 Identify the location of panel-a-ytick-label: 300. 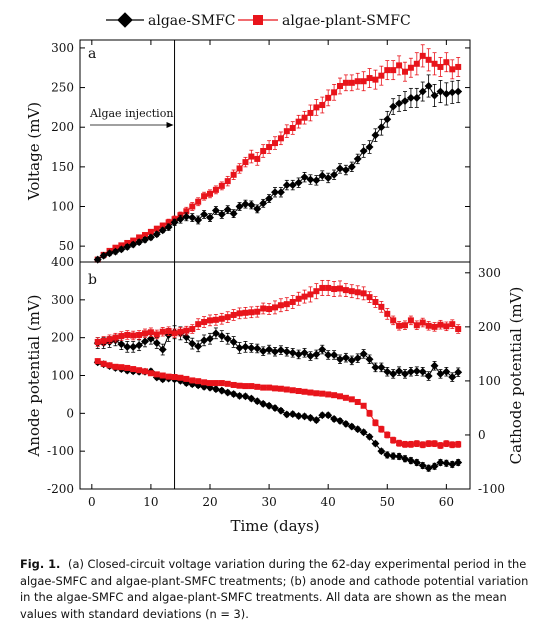
(62, 48).